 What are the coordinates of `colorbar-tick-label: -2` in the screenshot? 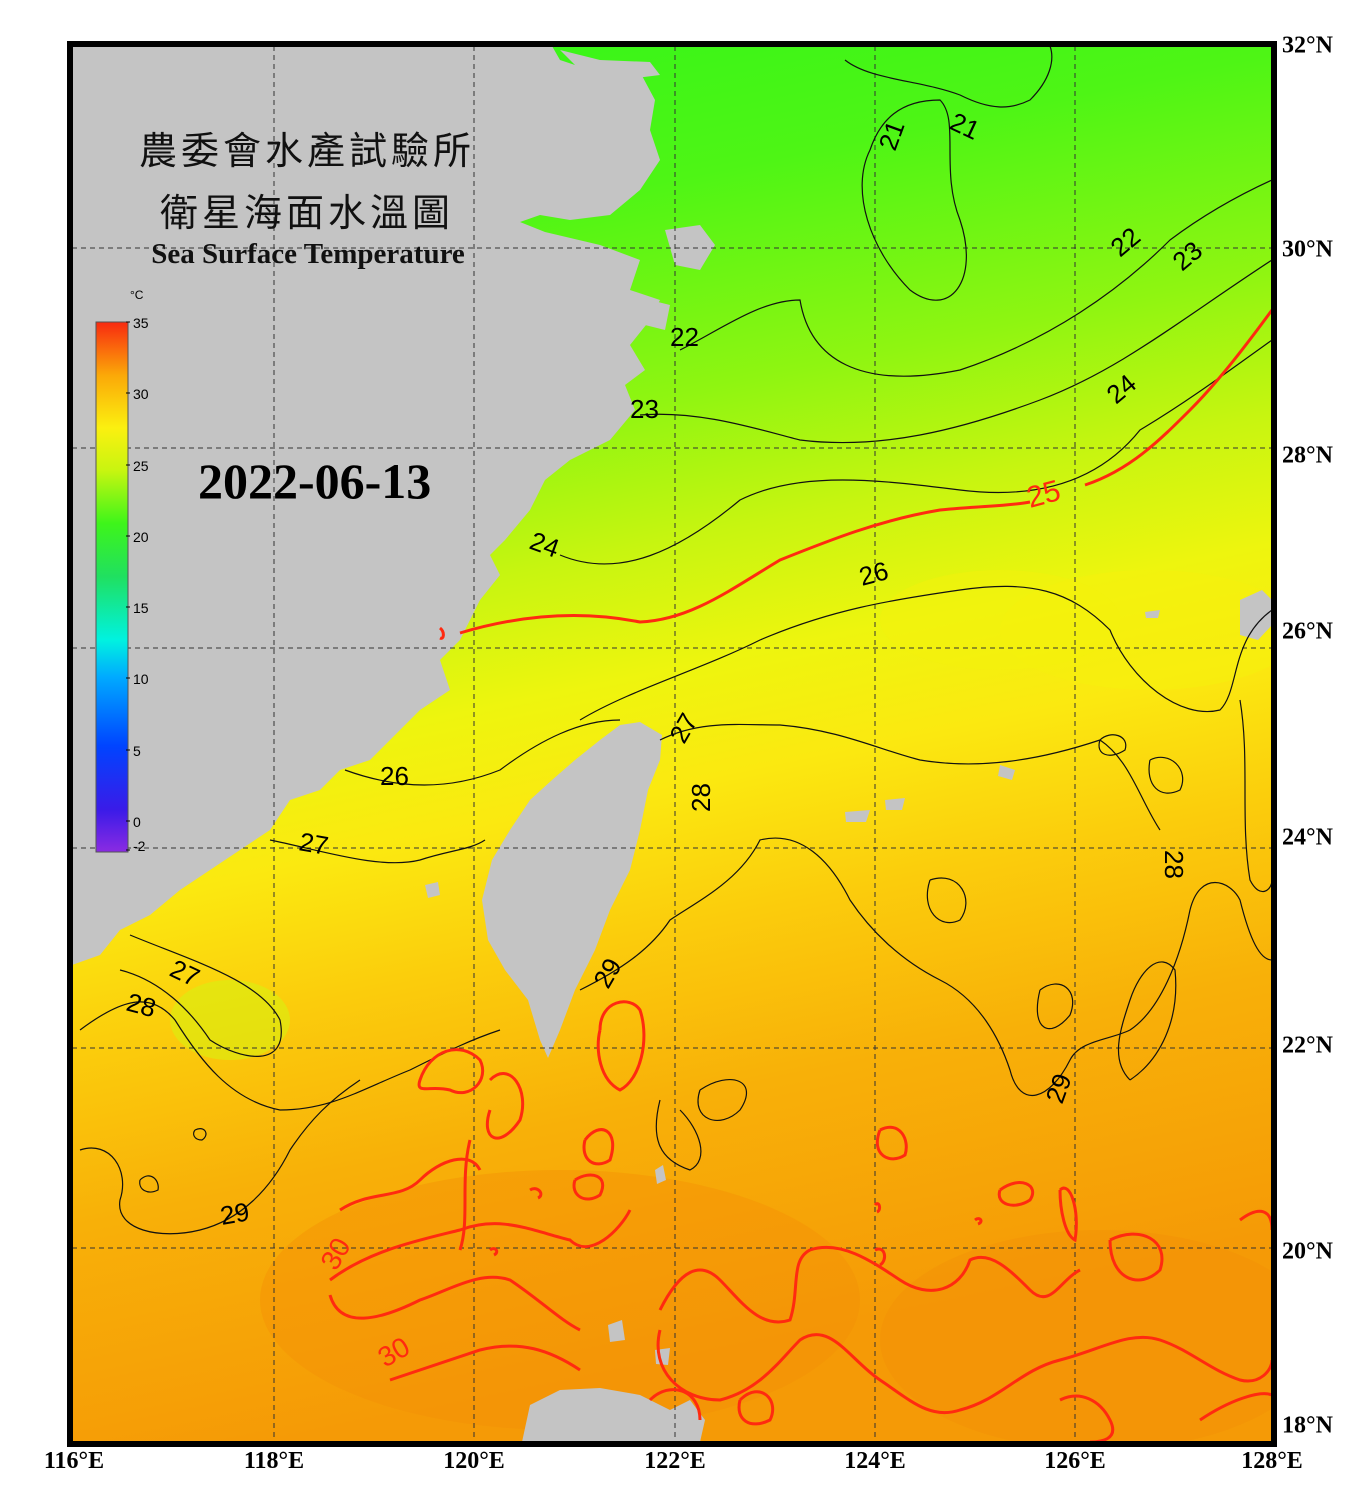 It's located at (139, 846).